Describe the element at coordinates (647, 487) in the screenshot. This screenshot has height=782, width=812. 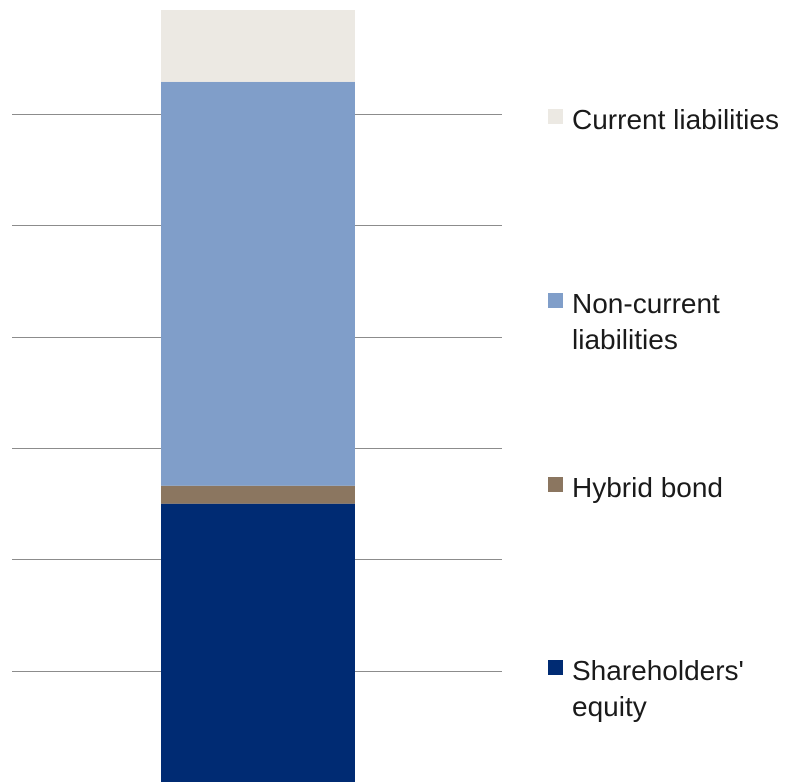
I see `legend-label: Hybrid bond` at that location.